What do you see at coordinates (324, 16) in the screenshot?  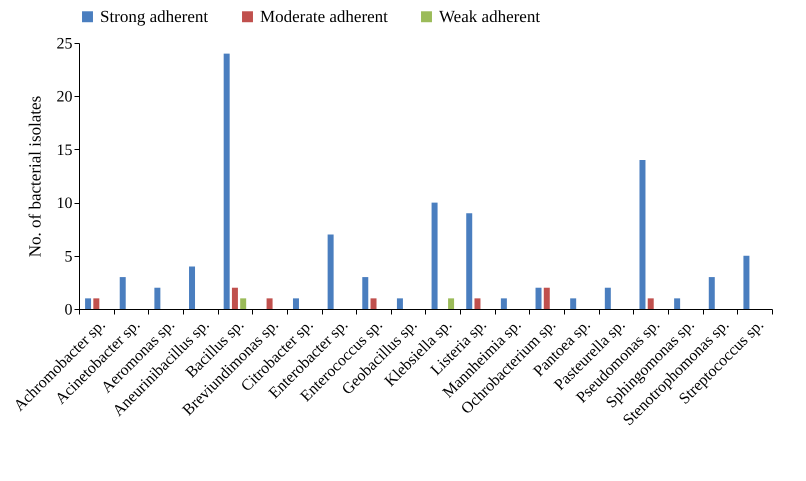 I see `legend-label: Moderate adherent` at bounding box center [324, 16].